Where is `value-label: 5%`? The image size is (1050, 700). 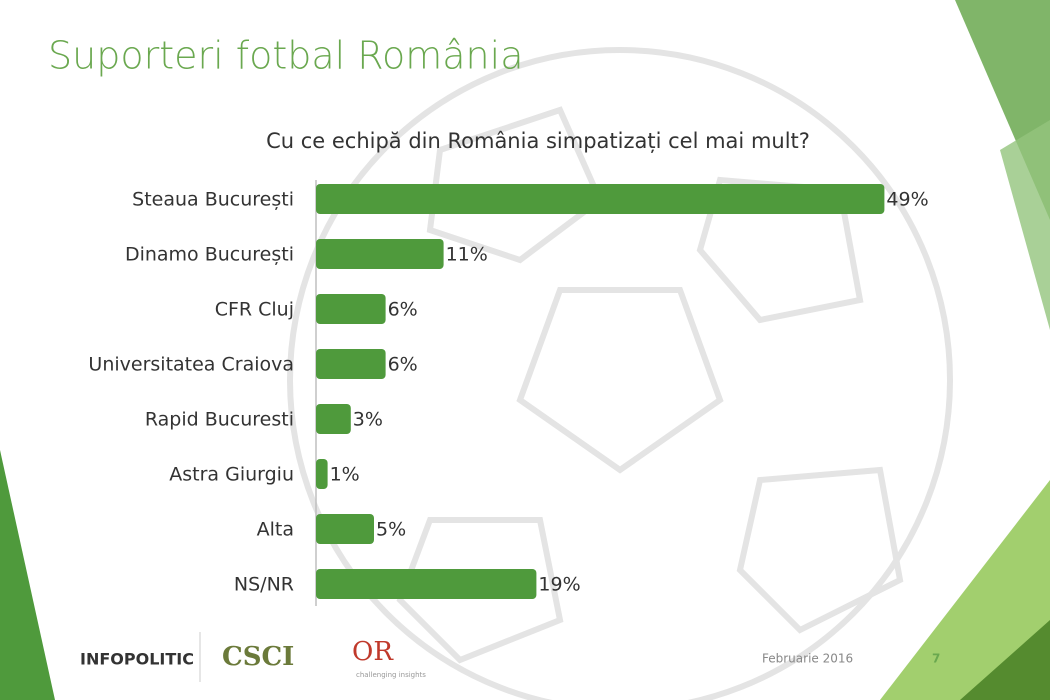
value-label: 5% is located at coordinates (391, 530).